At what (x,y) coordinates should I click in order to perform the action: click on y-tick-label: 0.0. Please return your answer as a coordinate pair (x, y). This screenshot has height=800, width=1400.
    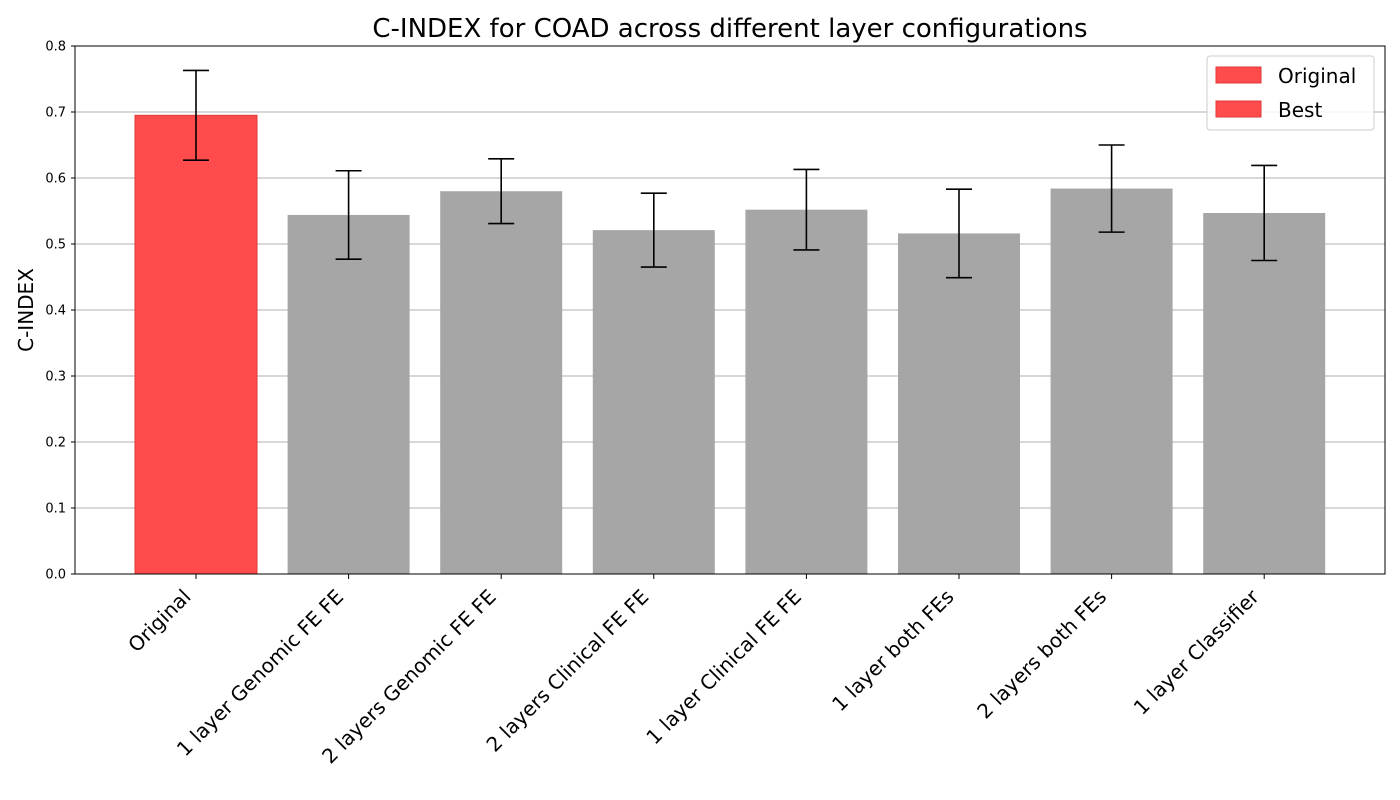
    Looking at the image, I should click on (55, 575).